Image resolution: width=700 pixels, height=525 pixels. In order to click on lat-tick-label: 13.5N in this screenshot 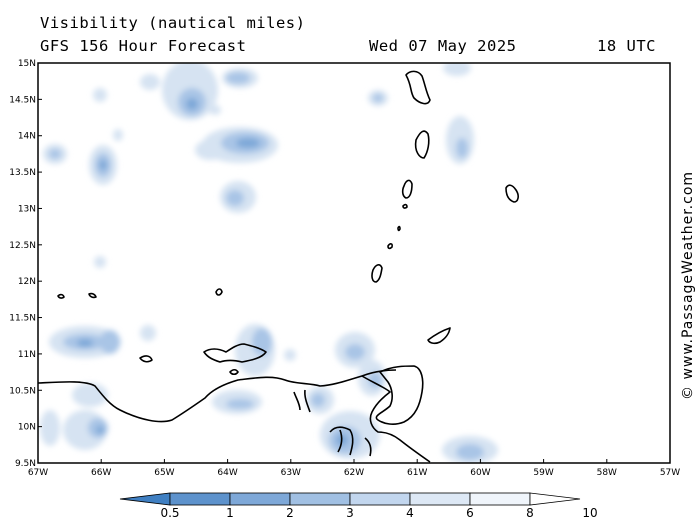, I will do `click(22, 173)`.